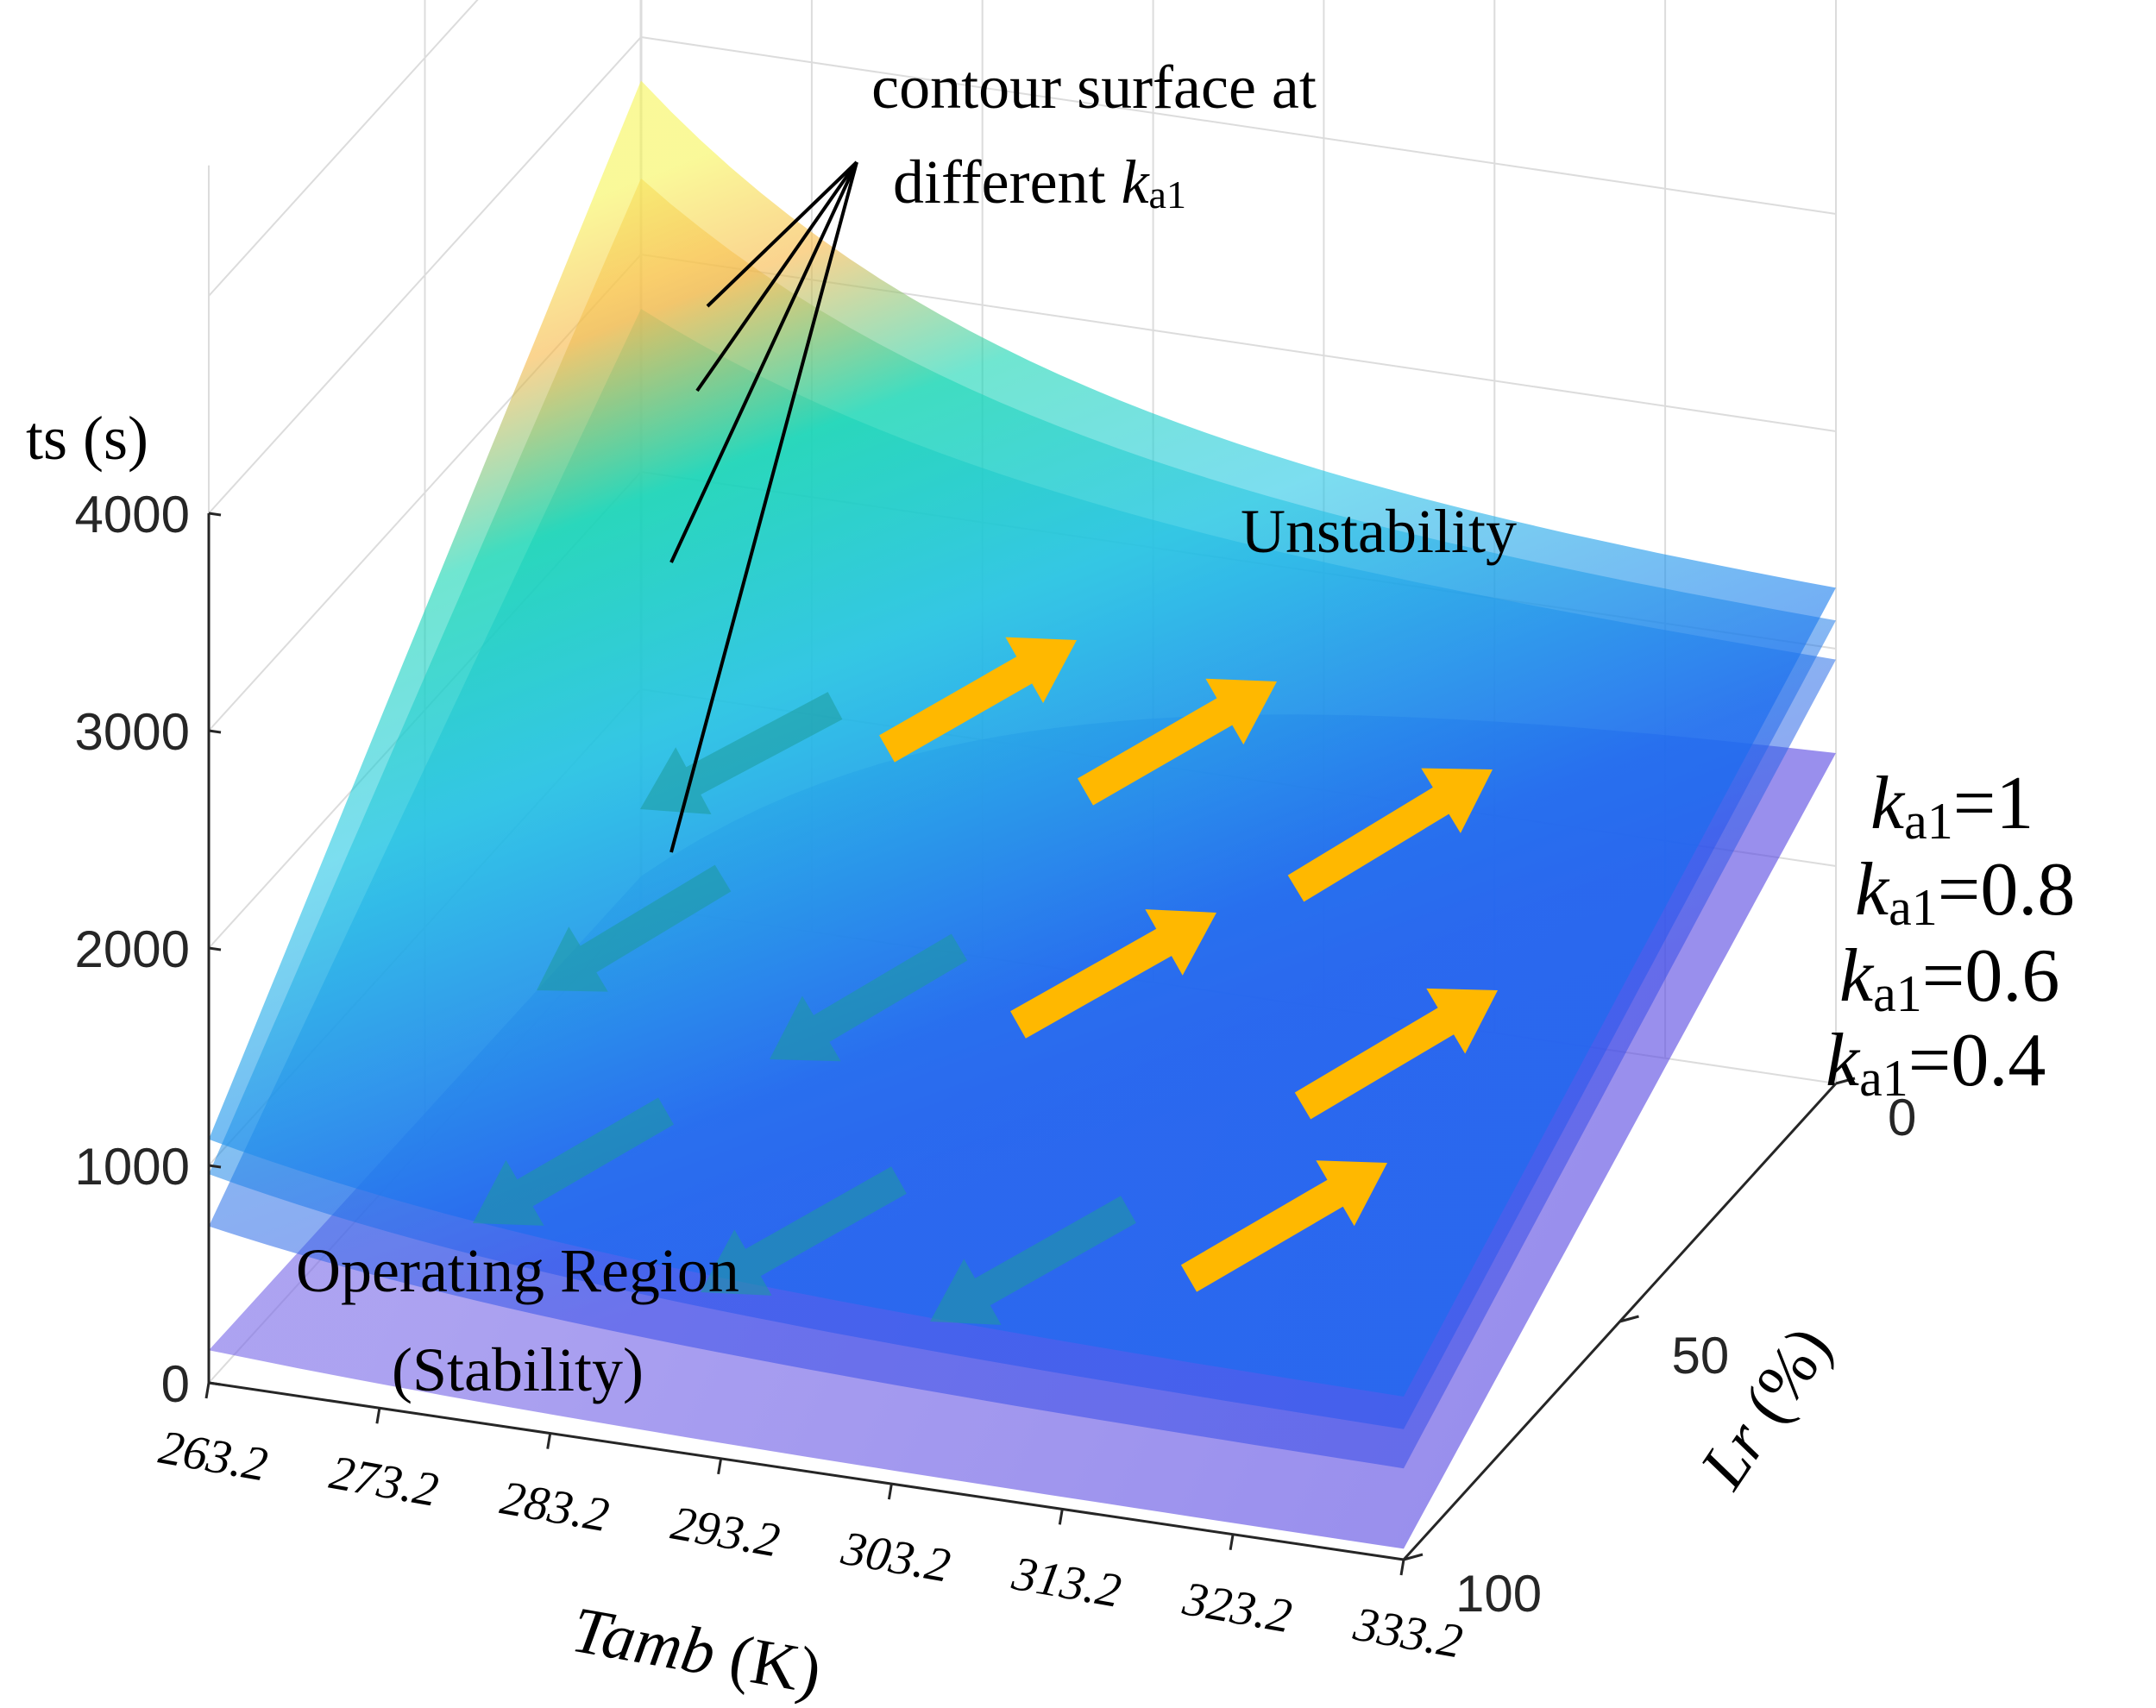  I want to click on x-tick-label-4: 303.2, so click(896, 1557).